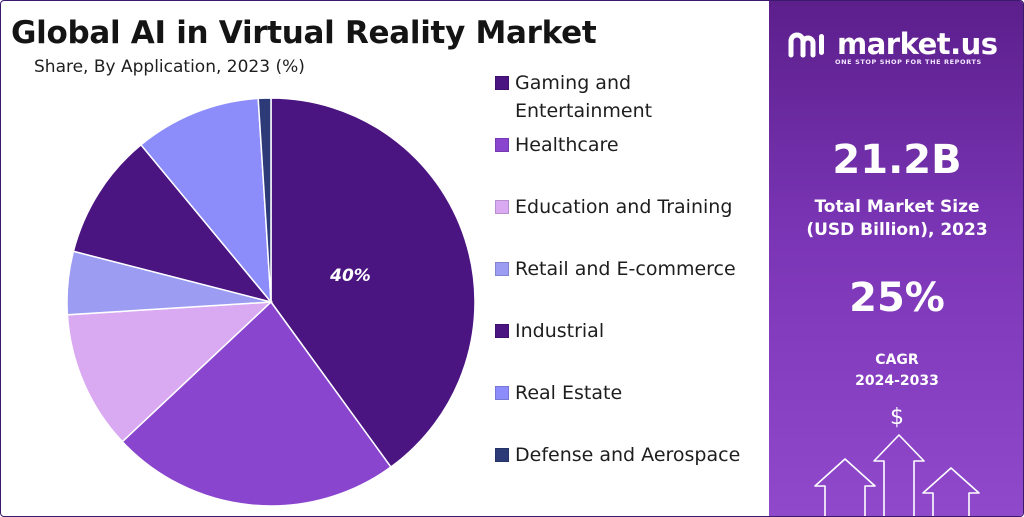  I want to click on legend-label: Retail and E-commerce, so click(625, 269).